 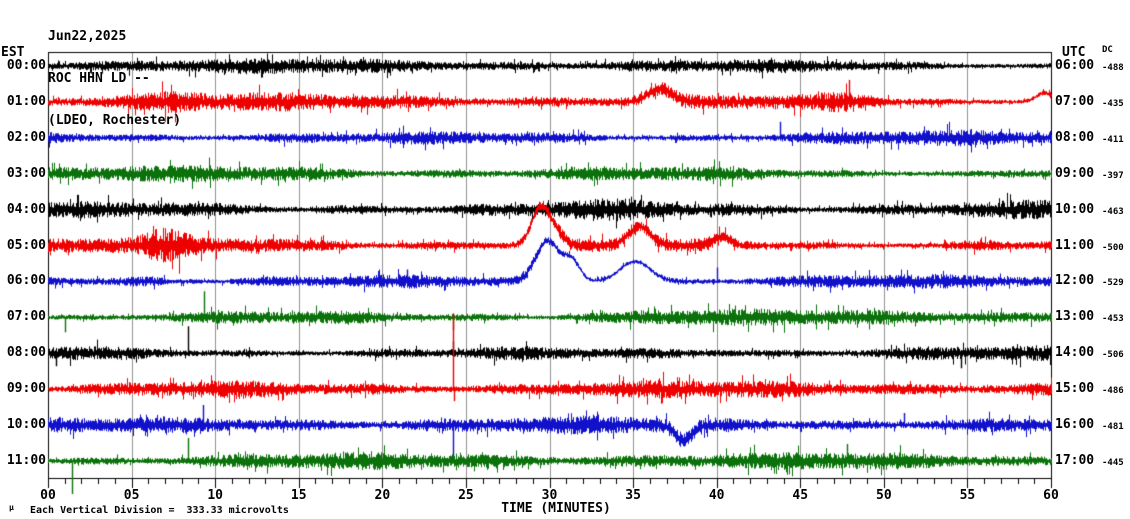 What do you see at coordinates (1113, 68) in the screenshot?
I see `dc-value-row-0: -488` at bounding box center [1113, 68].